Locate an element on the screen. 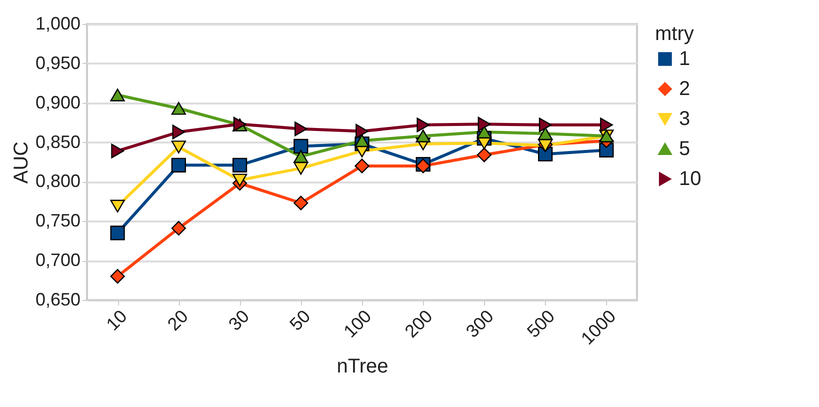 The height and width of the screenshot is (407, 819). x-tick-label: 300 is located at coordinates (480, 324).